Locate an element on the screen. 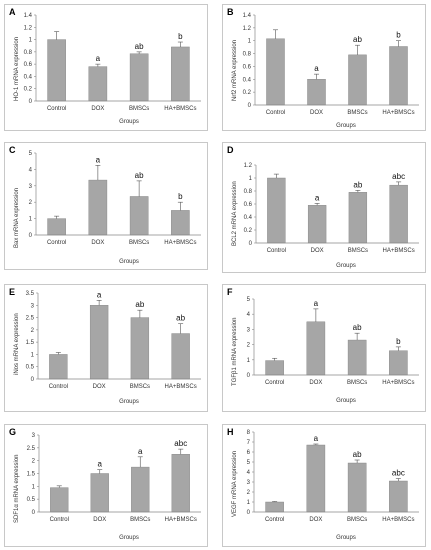 The width and height of the screenshot is (431, 550). y-tick-label: 2.5 is located at coordinates (31, 449).